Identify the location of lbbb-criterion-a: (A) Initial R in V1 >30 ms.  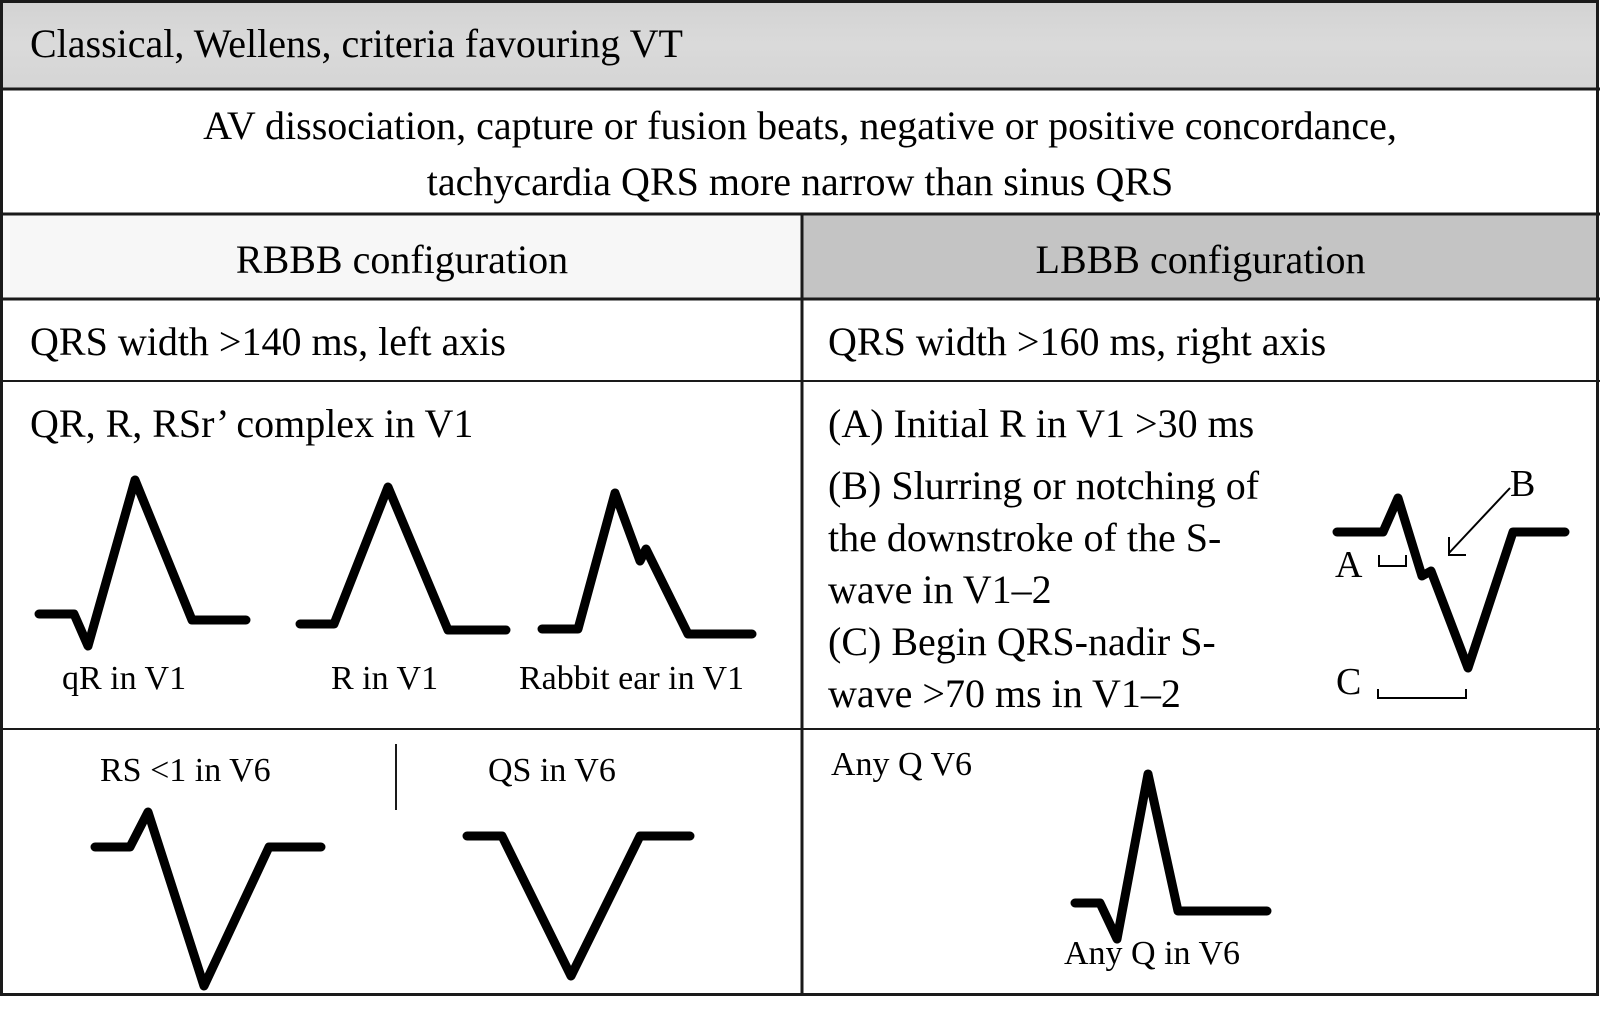
(1041, 423).